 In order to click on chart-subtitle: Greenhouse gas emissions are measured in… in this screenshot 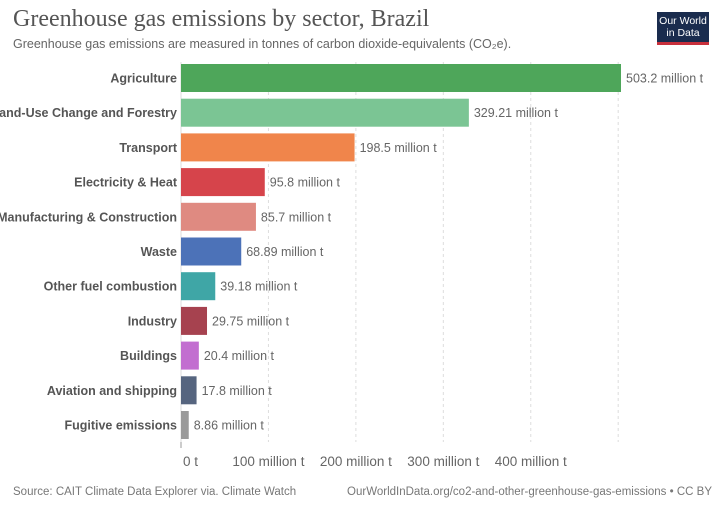, I will do `click(262, 44)`.